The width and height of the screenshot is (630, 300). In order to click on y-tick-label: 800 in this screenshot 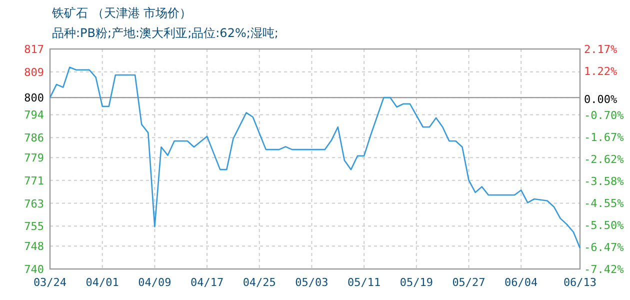, I will do `click(34, 98)`.